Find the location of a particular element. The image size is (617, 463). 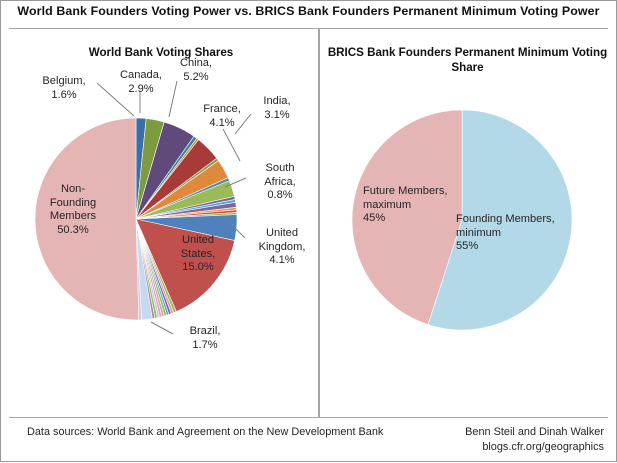

left-panel-title: World Bank Voting Shares is located at coordinates (161, 52).